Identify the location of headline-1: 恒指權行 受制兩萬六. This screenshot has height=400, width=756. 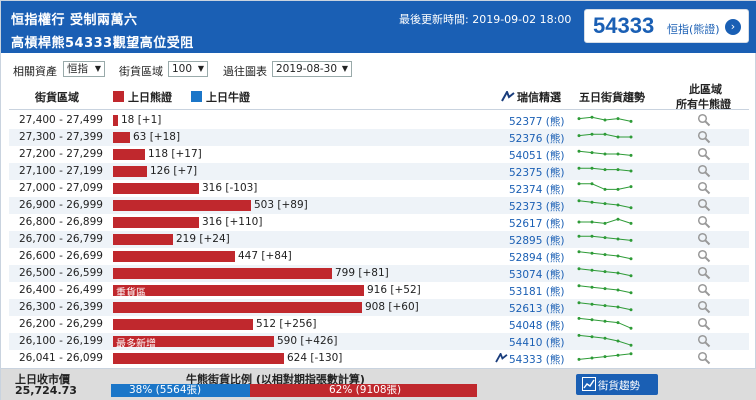
(74, 20).